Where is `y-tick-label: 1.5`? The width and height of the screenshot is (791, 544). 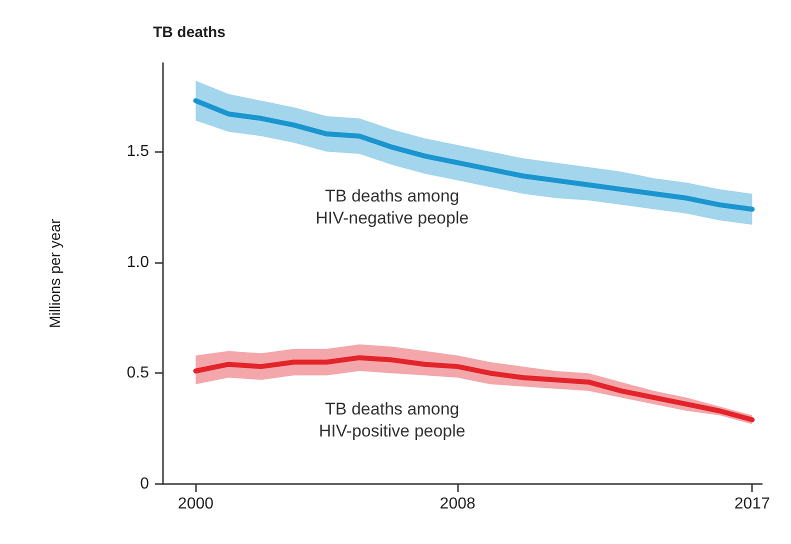 y-tick-label: 1.5 is located at coordinates (138, 151).